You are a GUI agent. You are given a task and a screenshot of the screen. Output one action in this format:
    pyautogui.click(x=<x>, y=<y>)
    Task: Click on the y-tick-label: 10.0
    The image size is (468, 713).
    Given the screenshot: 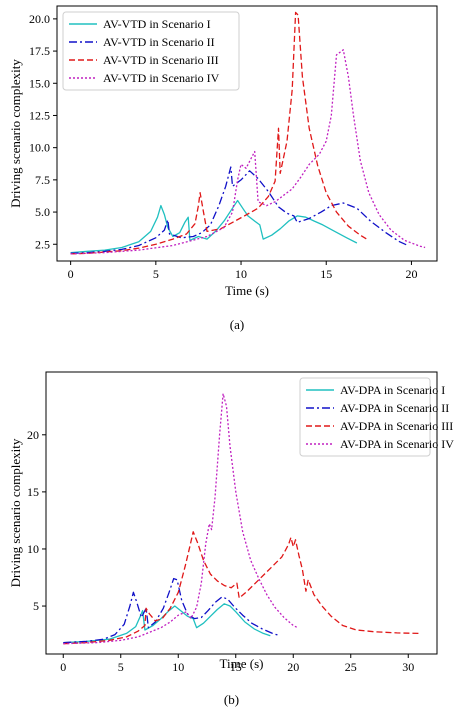 What is the action you would take?
    pyautogui.click(x=39, y=148)
    